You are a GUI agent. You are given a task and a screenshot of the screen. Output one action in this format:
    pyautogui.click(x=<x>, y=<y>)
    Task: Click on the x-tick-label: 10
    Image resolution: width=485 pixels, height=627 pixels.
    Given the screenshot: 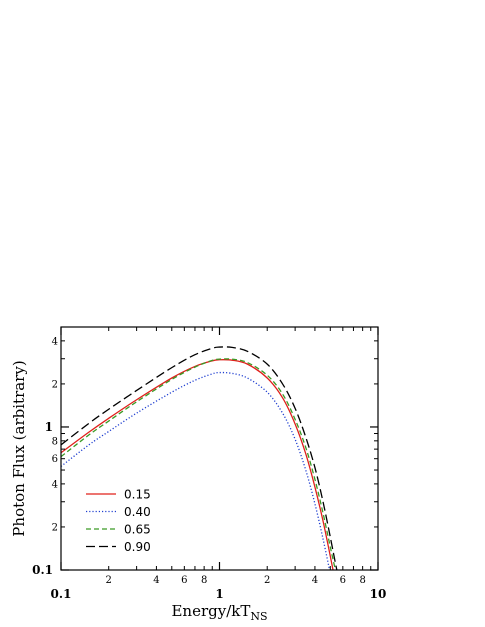 What is the action you would take?
    pyautogui.click(x=378, y=594)
    